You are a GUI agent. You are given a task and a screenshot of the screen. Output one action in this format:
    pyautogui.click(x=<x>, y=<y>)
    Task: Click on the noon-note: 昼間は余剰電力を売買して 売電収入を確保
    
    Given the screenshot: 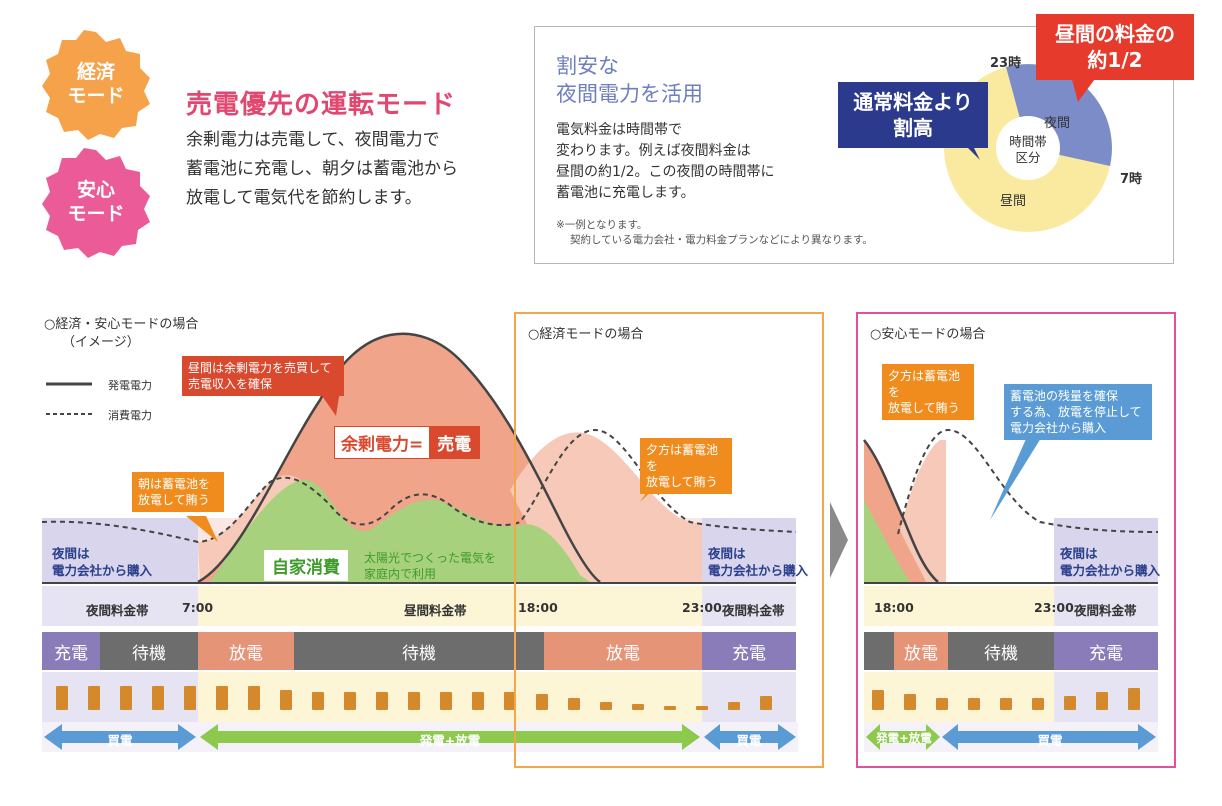 What is the action you would take?
    pyautogui.click(x=263, y=376)
    